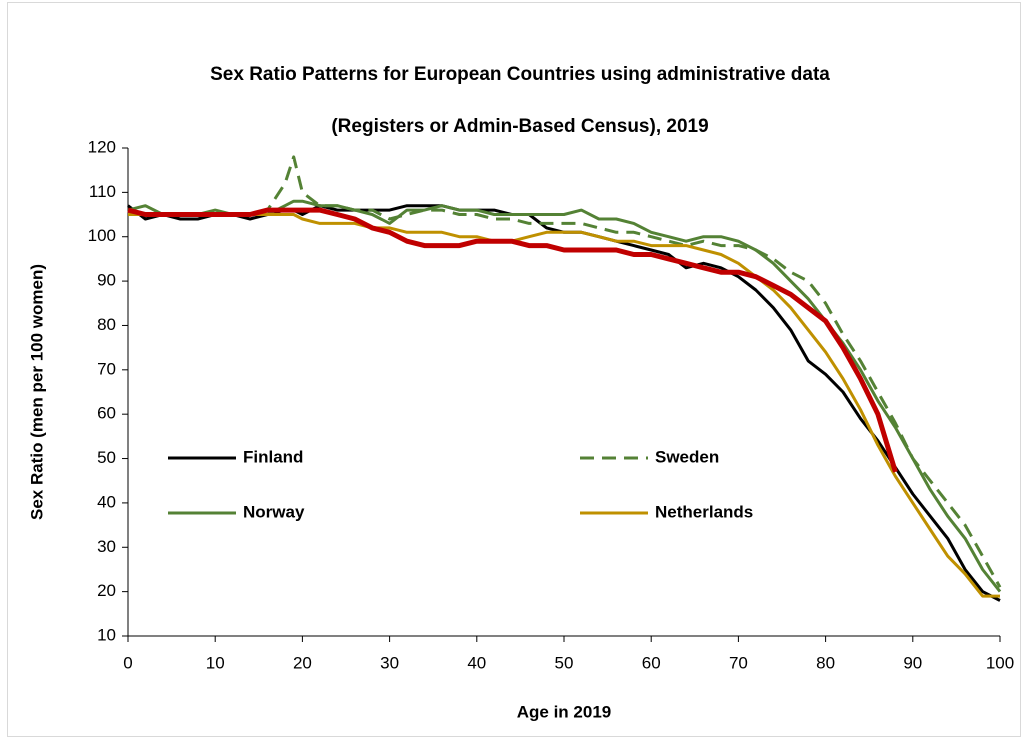  Describe the element at coordinates (302, 662) in the screenshot. I see `x-tick-label: 20` at that location.